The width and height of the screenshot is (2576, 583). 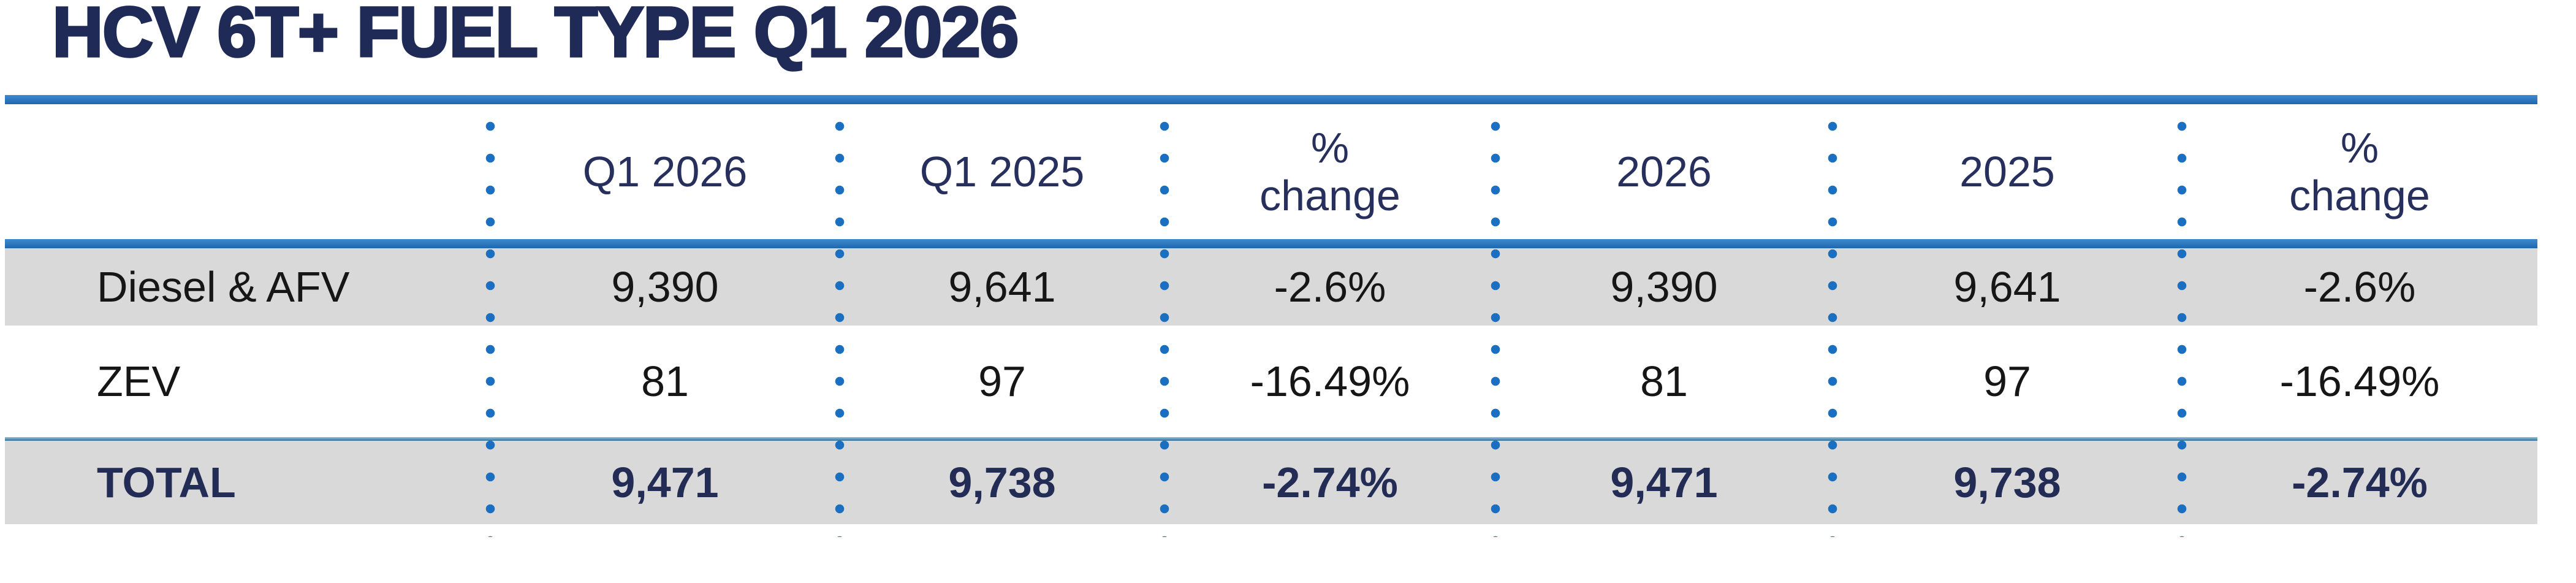 I want to click on row-label-diesel-afv: Diesel & AFV, so click(x=223, y=286).